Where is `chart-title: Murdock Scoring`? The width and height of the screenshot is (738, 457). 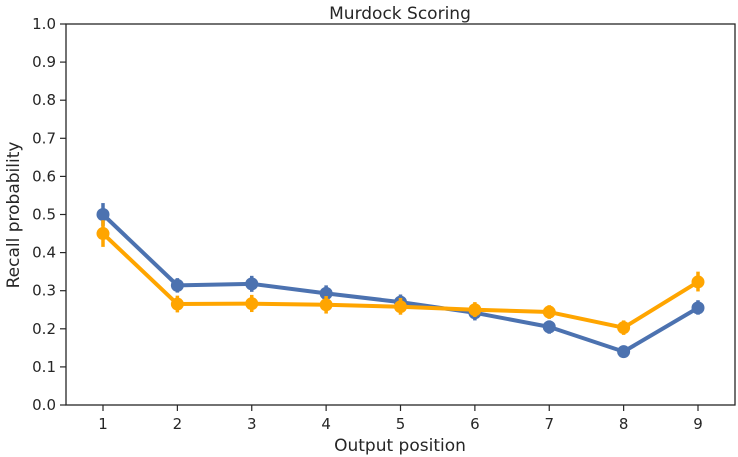 chart-title: Murdock Scoring is located at coordinates (400, 14).